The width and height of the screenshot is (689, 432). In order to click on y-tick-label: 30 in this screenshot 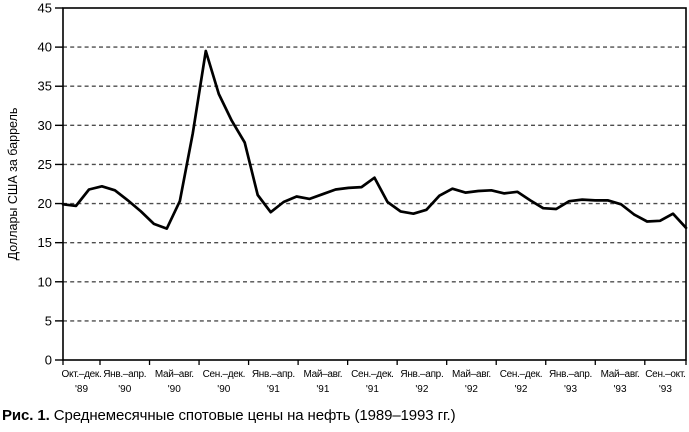, I will do `click(45, 125)`.